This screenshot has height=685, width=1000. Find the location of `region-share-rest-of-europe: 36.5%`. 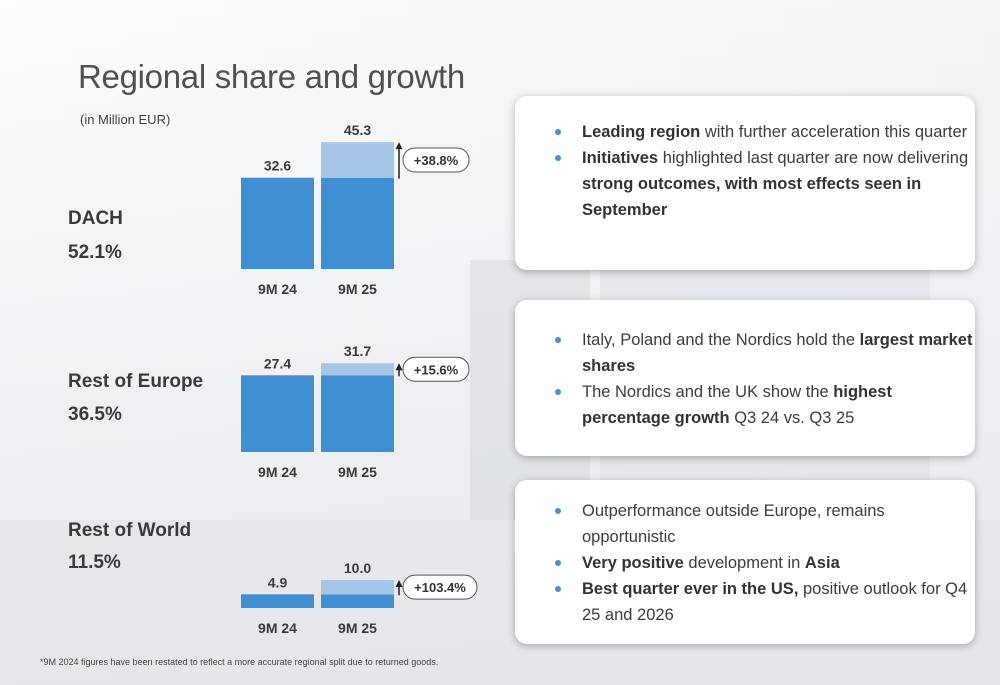

region-share-rest-of-europe: 36.5% is located at coordinates (95, 414).